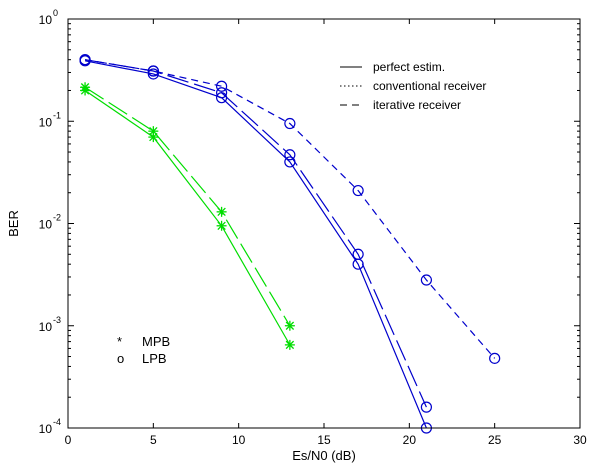 This screenshot has width=611, height=472. What do you see at coordinates (57, 218) in the screenshot?
I see `y-tick-exponent: -2` at bounding box center [57, 218].